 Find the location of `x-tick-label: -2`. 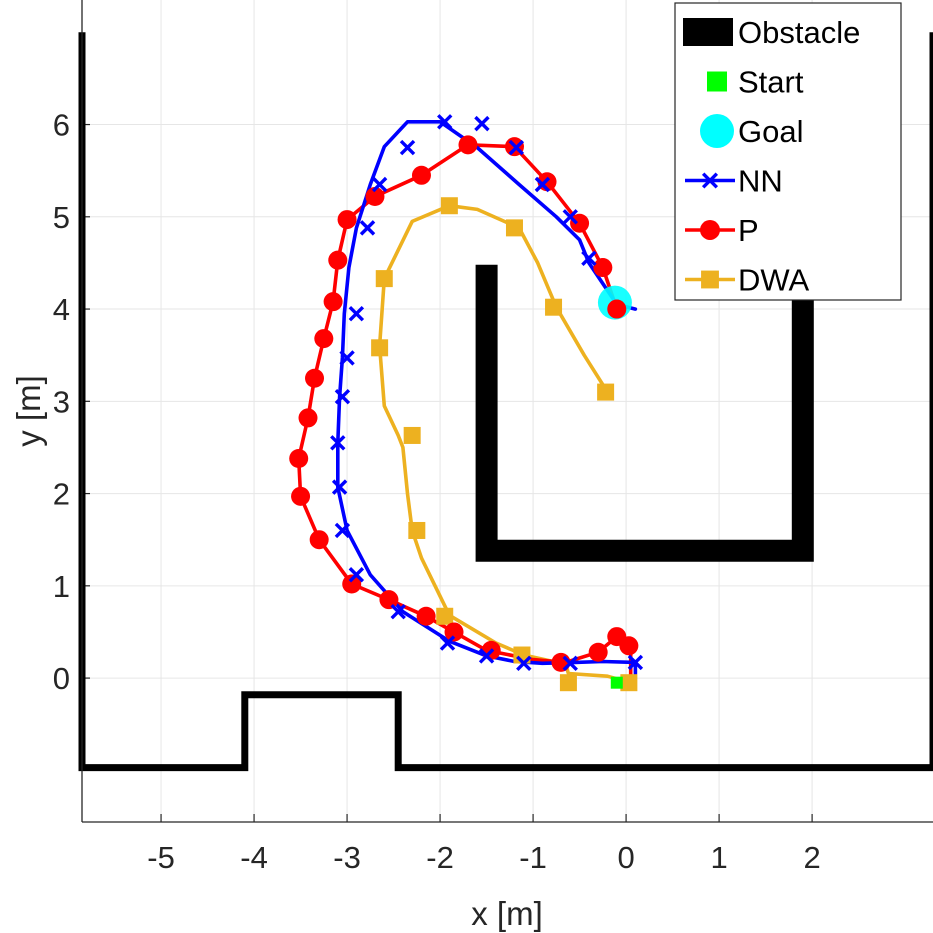

x-tick-label: -2 is located at coordinates (440, 857).